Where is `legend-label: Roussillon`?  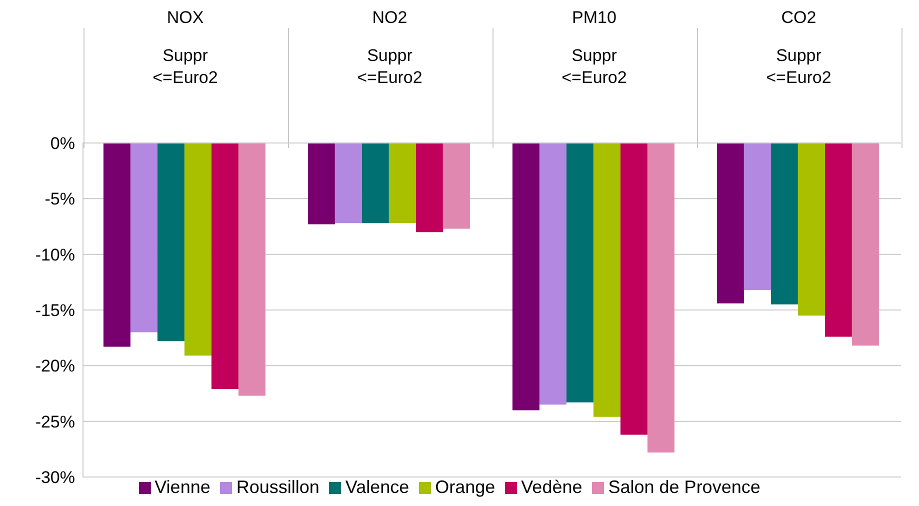 legend-label: Roussillon is located at coordinates (278, 487).